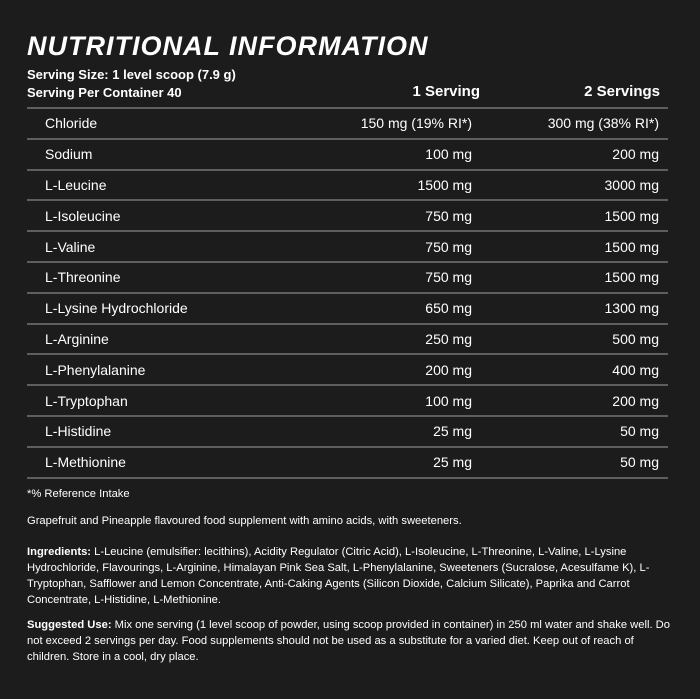  Describe the element at coordinates (77, 338) in the screenshot. I see `nutrient-name: L-Arginine` at that location.